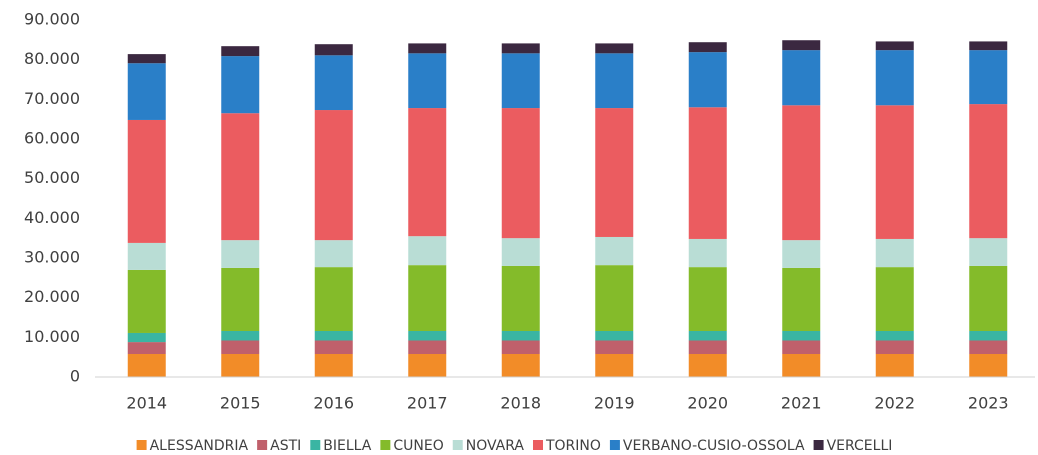 The height and width of the screenshot is (455, 1038). What do you see at coordinates (52, 296) in the screenshot?
I see `y-tick-label: 20.000` at bounding box center [52, 296].